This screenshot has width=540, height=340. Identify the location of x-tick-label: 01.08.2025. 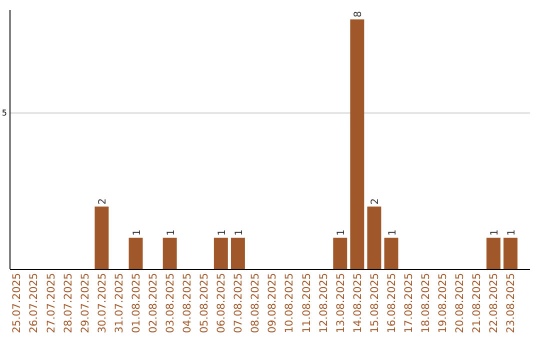
(136, 303).